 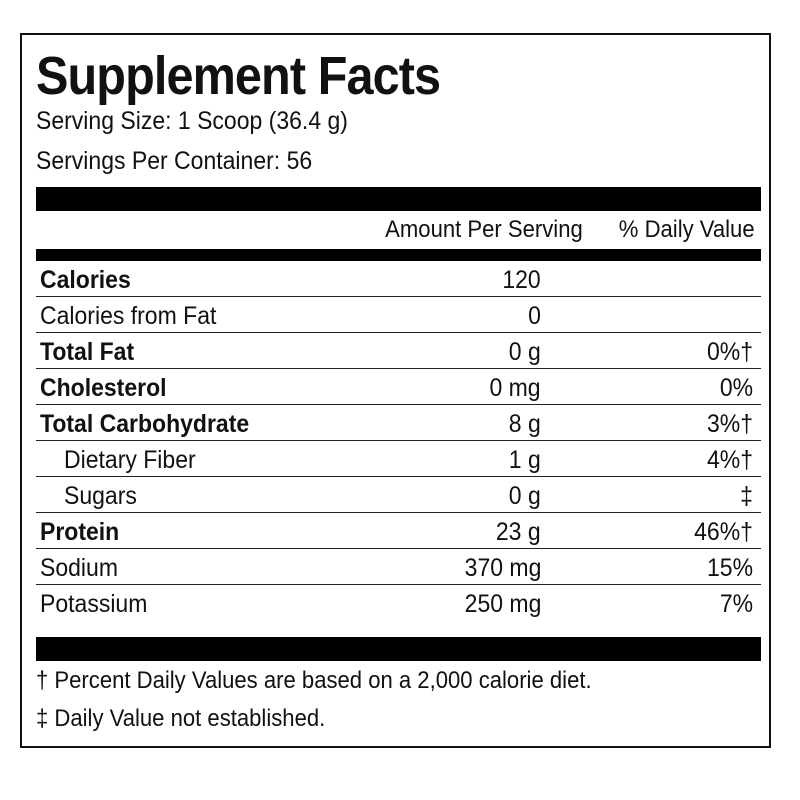 I want to click on nutrient-name: Protein, so click(x=80, y=532).